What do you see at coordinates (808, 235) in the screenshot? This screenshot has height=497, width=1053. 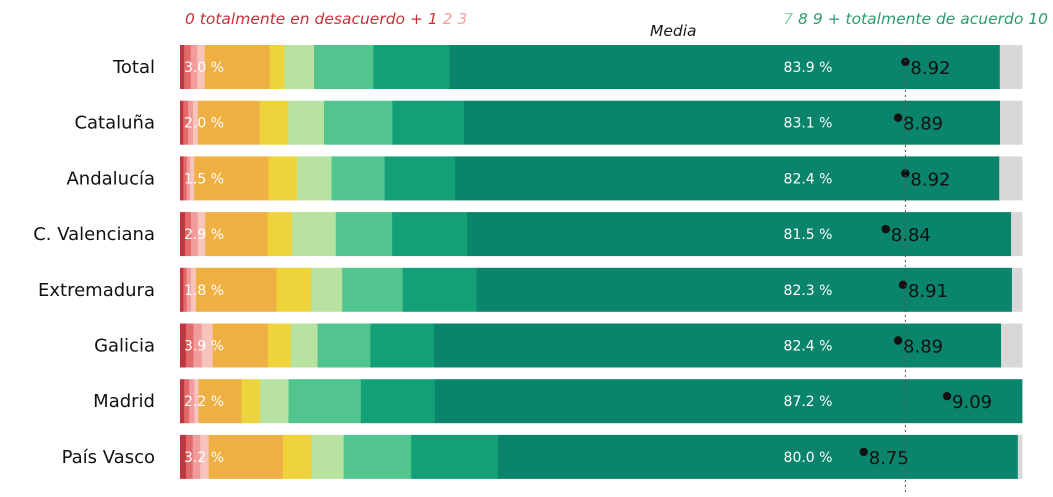 I see `positive-share-label: 81.5 %` at bounding box center [808, 235].